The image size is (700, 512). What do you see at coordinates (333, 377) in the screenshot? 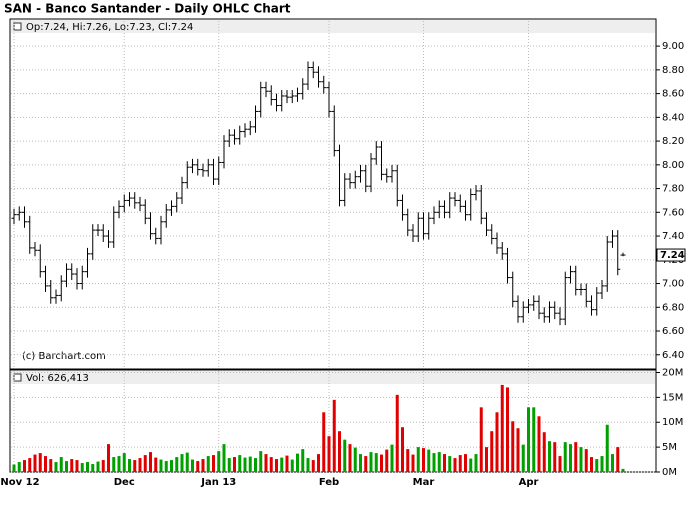
I see `volume-legend-strip` at bounding box center [333, 377].